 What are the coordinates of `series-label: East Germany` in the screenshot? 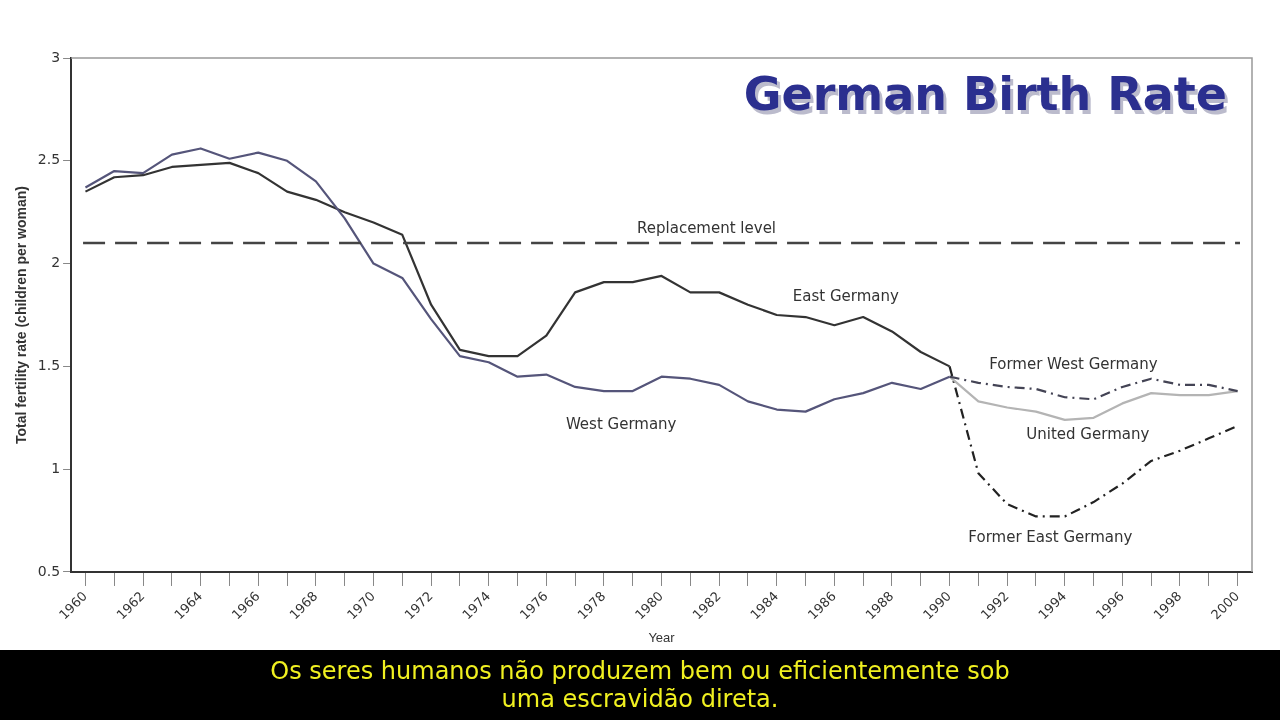 It's located at (846, 296).